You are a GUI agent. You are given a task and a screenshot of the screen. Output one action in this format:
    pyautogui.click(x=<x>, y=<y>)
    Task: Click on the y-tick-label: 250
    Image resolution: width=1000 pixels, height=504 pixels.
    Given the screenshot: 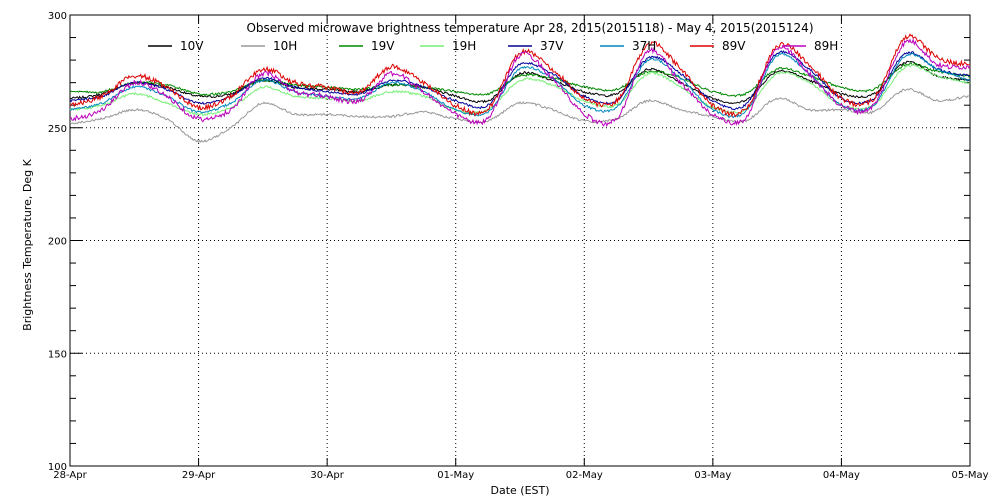 What is the action you would take?
    pyautogui.click(x=57, y=129)
    